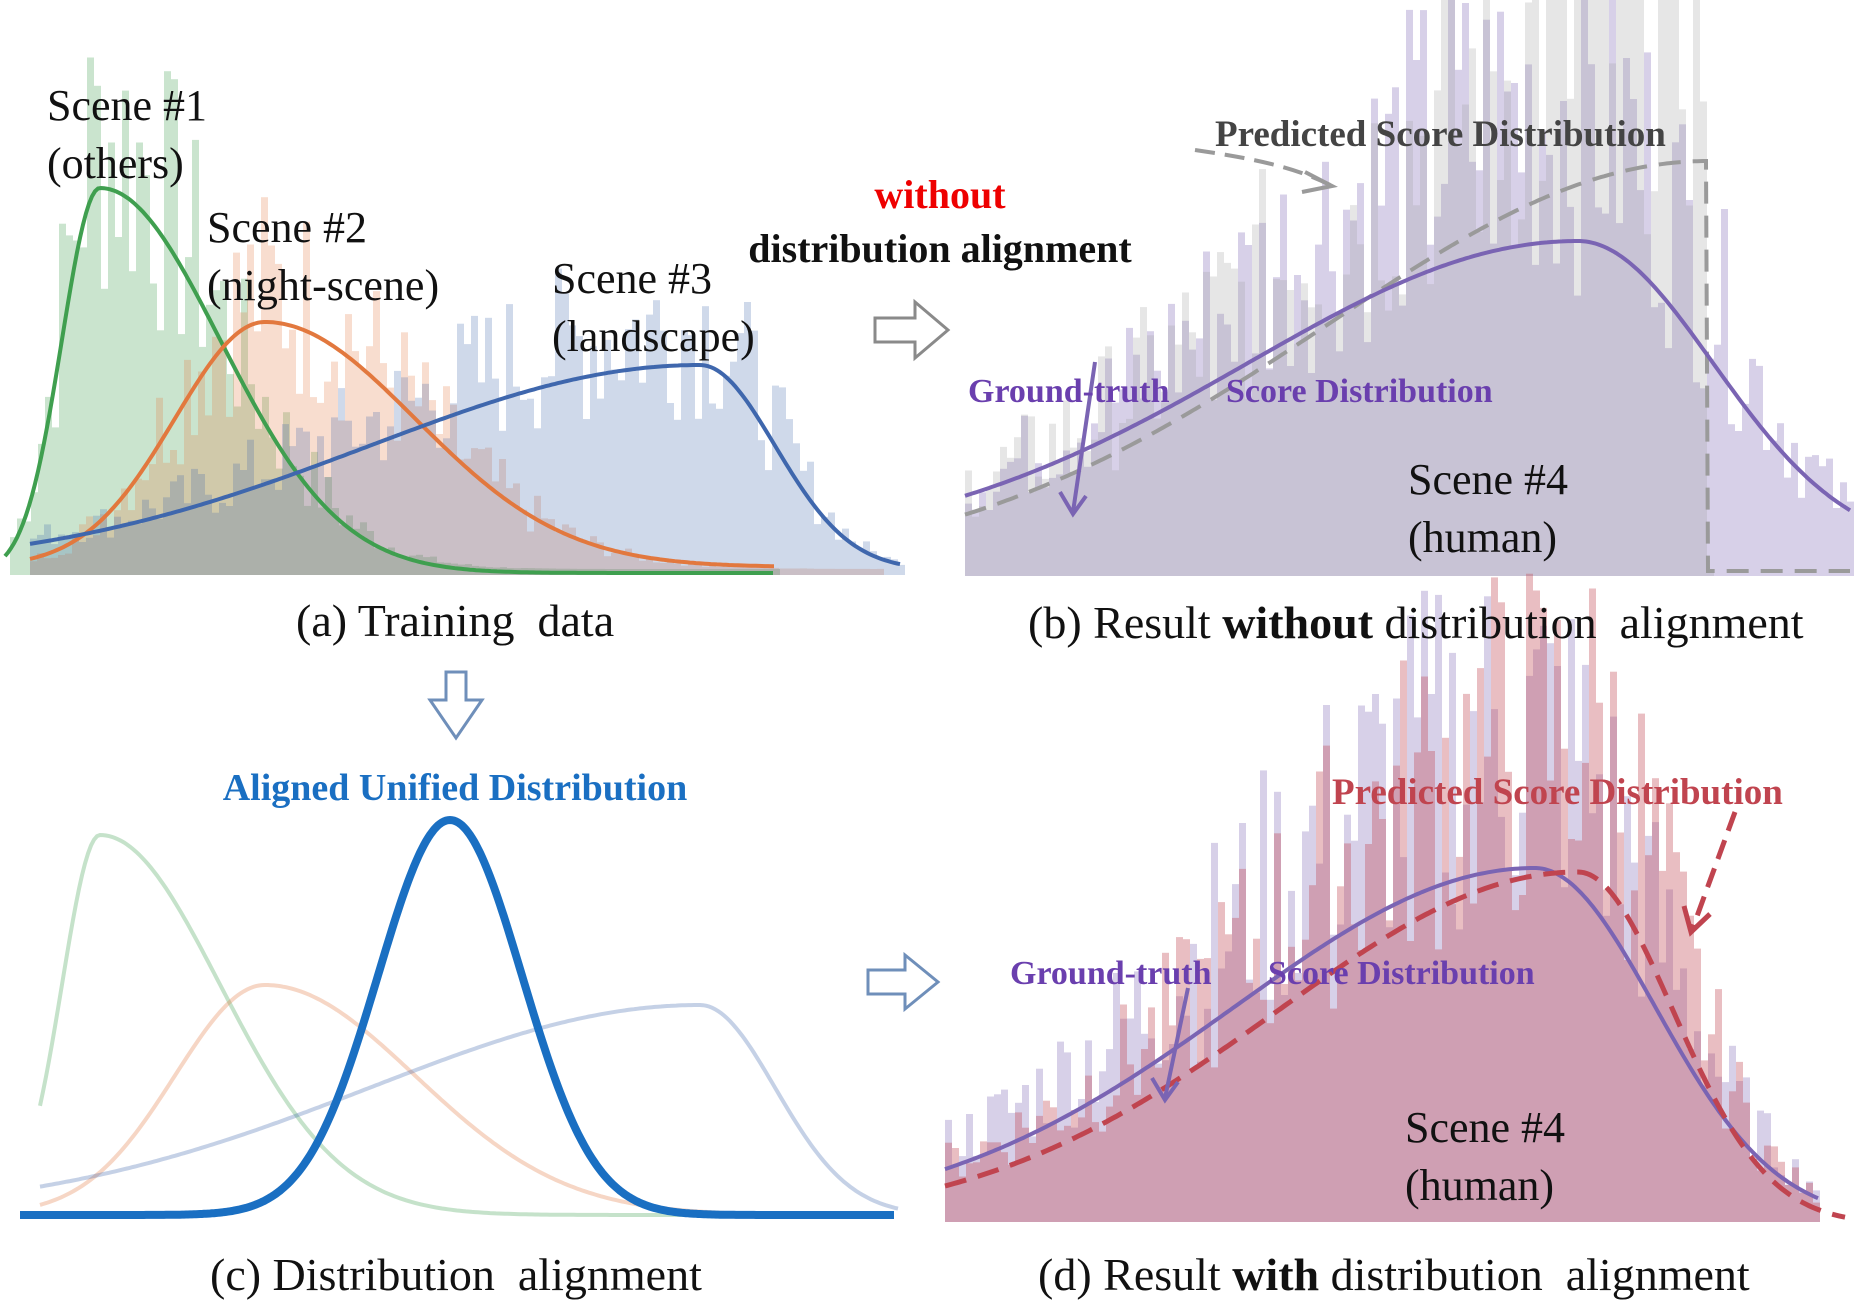 The image size is (1855, 1307). I want to click on scene1-sublabel: (others), so click(115, 163).